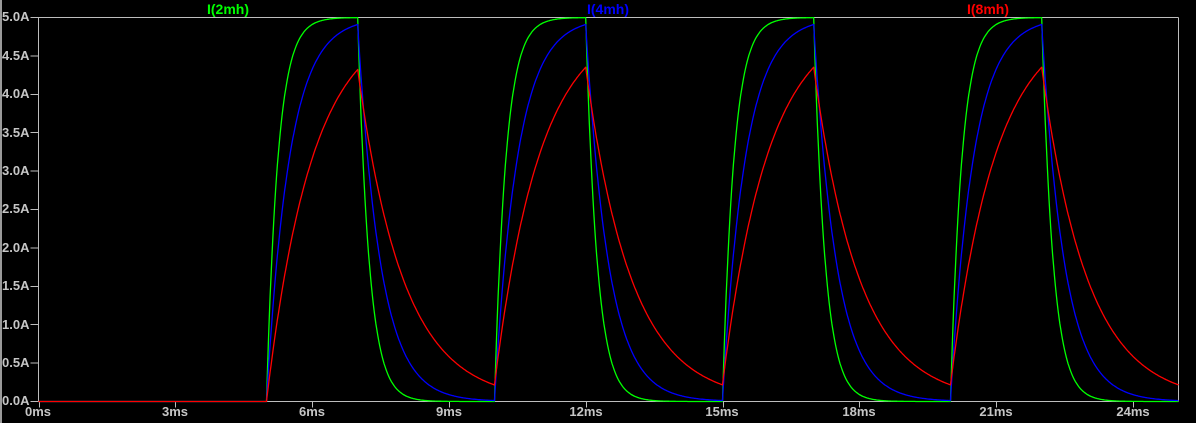 Image resolution: width=1196 pixels, height=423 pixels. Describe the element at coordinates (449, 411) in the screenshot. I see `x-tick-label-9ms: 9ms` at that location.